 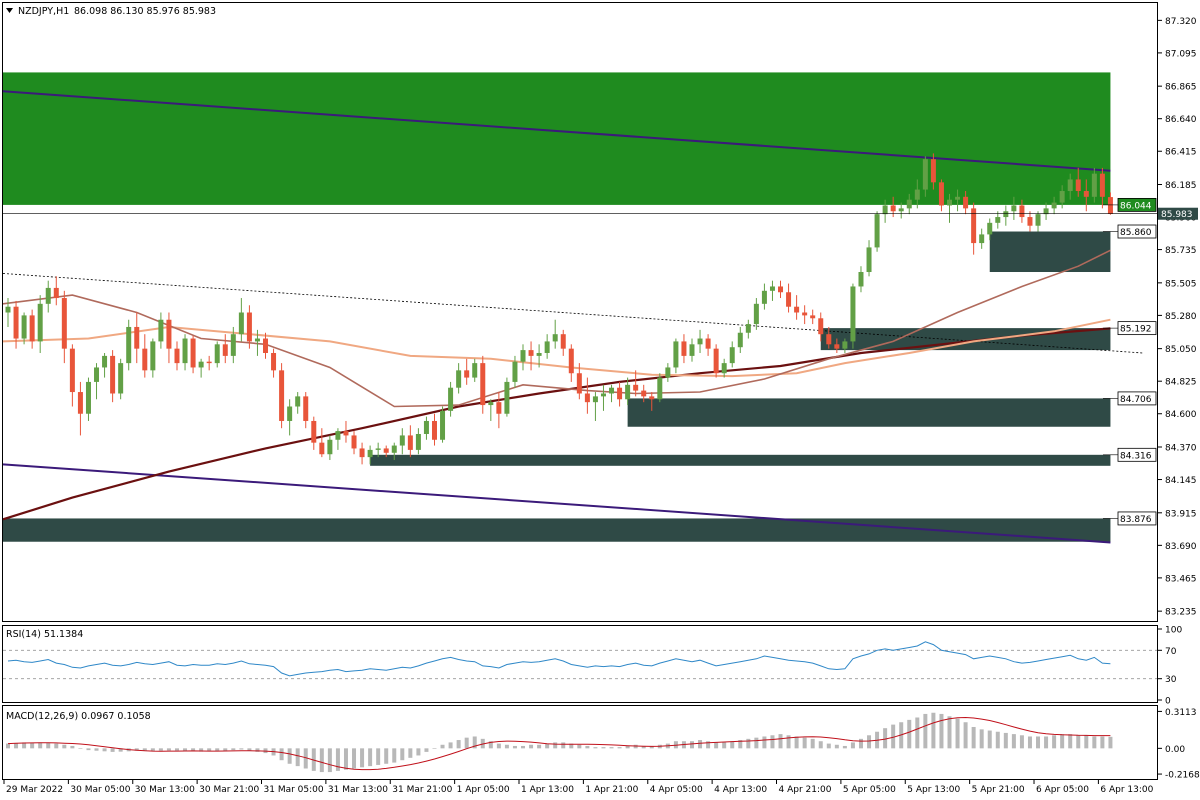 What do you see at coordinates (294, 790) in the screenshot?
I see `time-tick-label: 31 Mar 05:00` at bounding box center [294, 790].